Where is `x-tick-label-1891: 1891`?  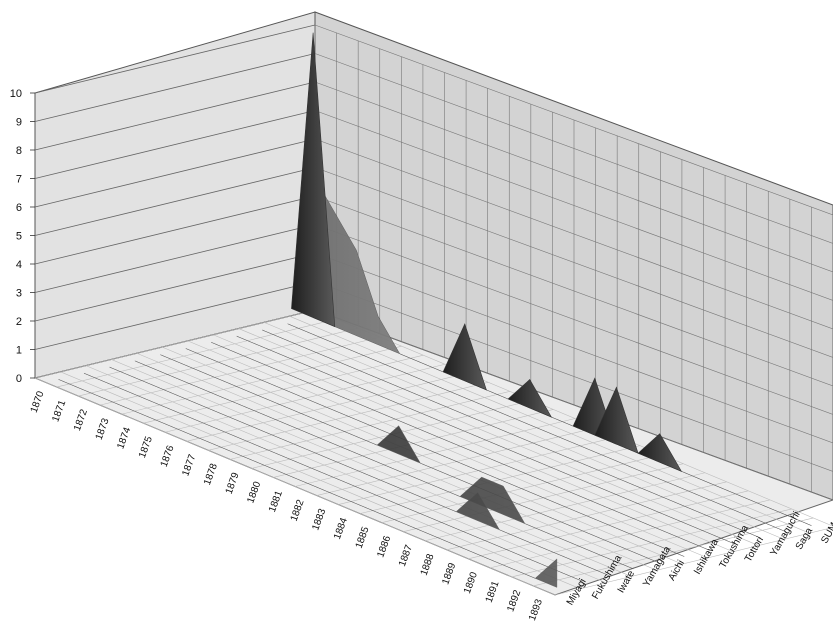 x-tick-label-1891: 1891 is located at coordinates (493, 591).